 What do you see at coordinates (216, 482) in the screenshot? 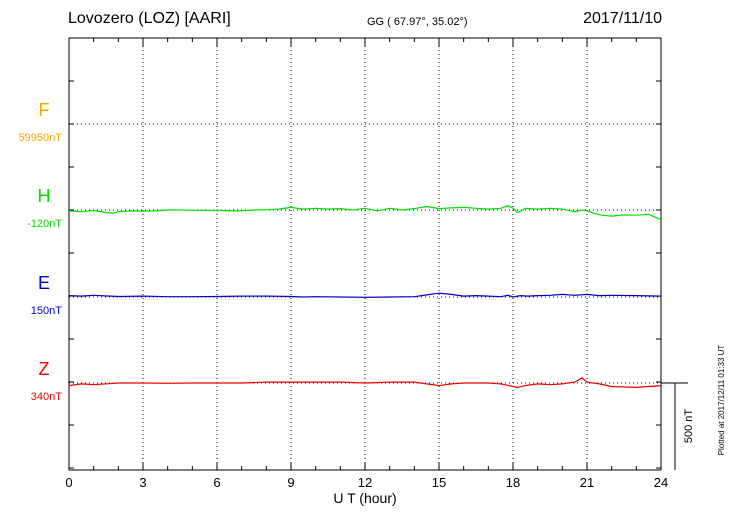
I see `x-tick-label: 6` at bounding box center [216, 482].